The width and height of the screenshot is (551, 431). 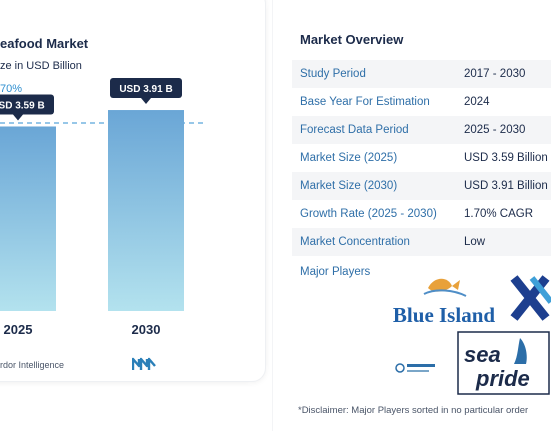 I want to click on logo-blue-island: Blue Island, so click(x=444, y=299).